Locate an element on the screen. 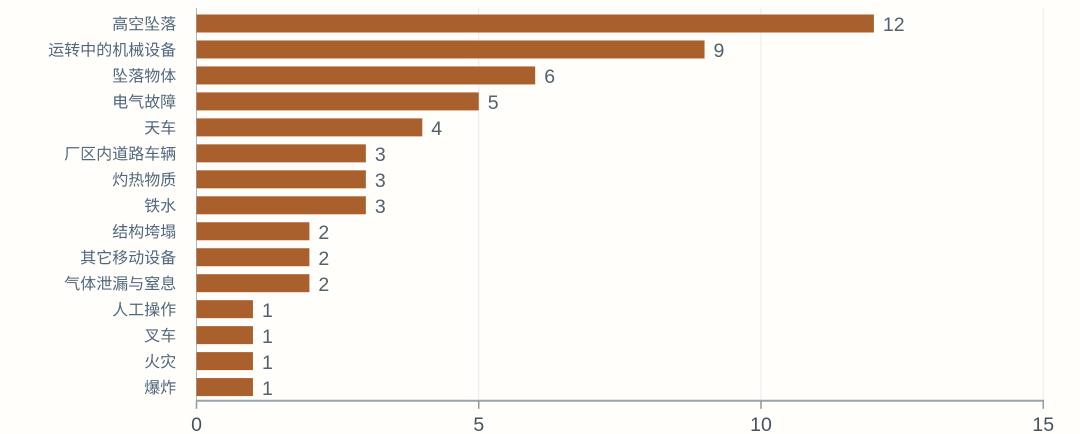 This screenshot has width=1080, height=434. svg-text: 4 is located at coordinates (436, 129).